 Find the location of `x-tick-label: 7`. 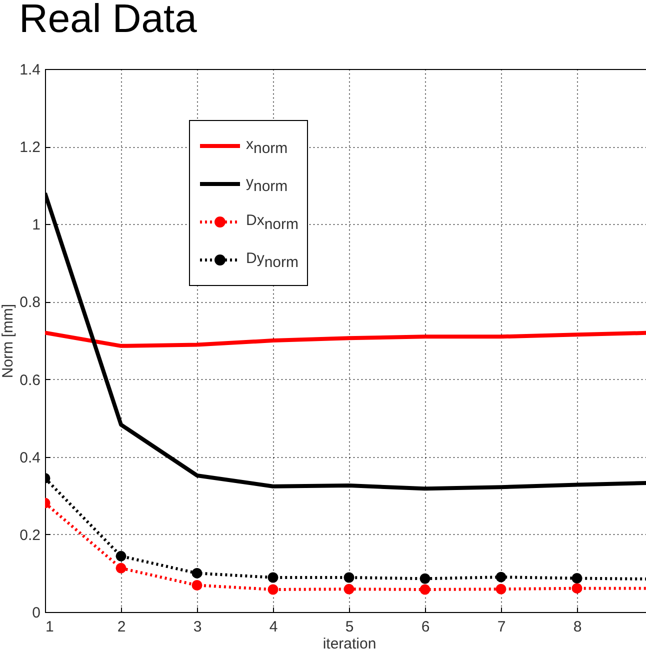

x-tick-label: 7 is located at coordinates (501, 627).